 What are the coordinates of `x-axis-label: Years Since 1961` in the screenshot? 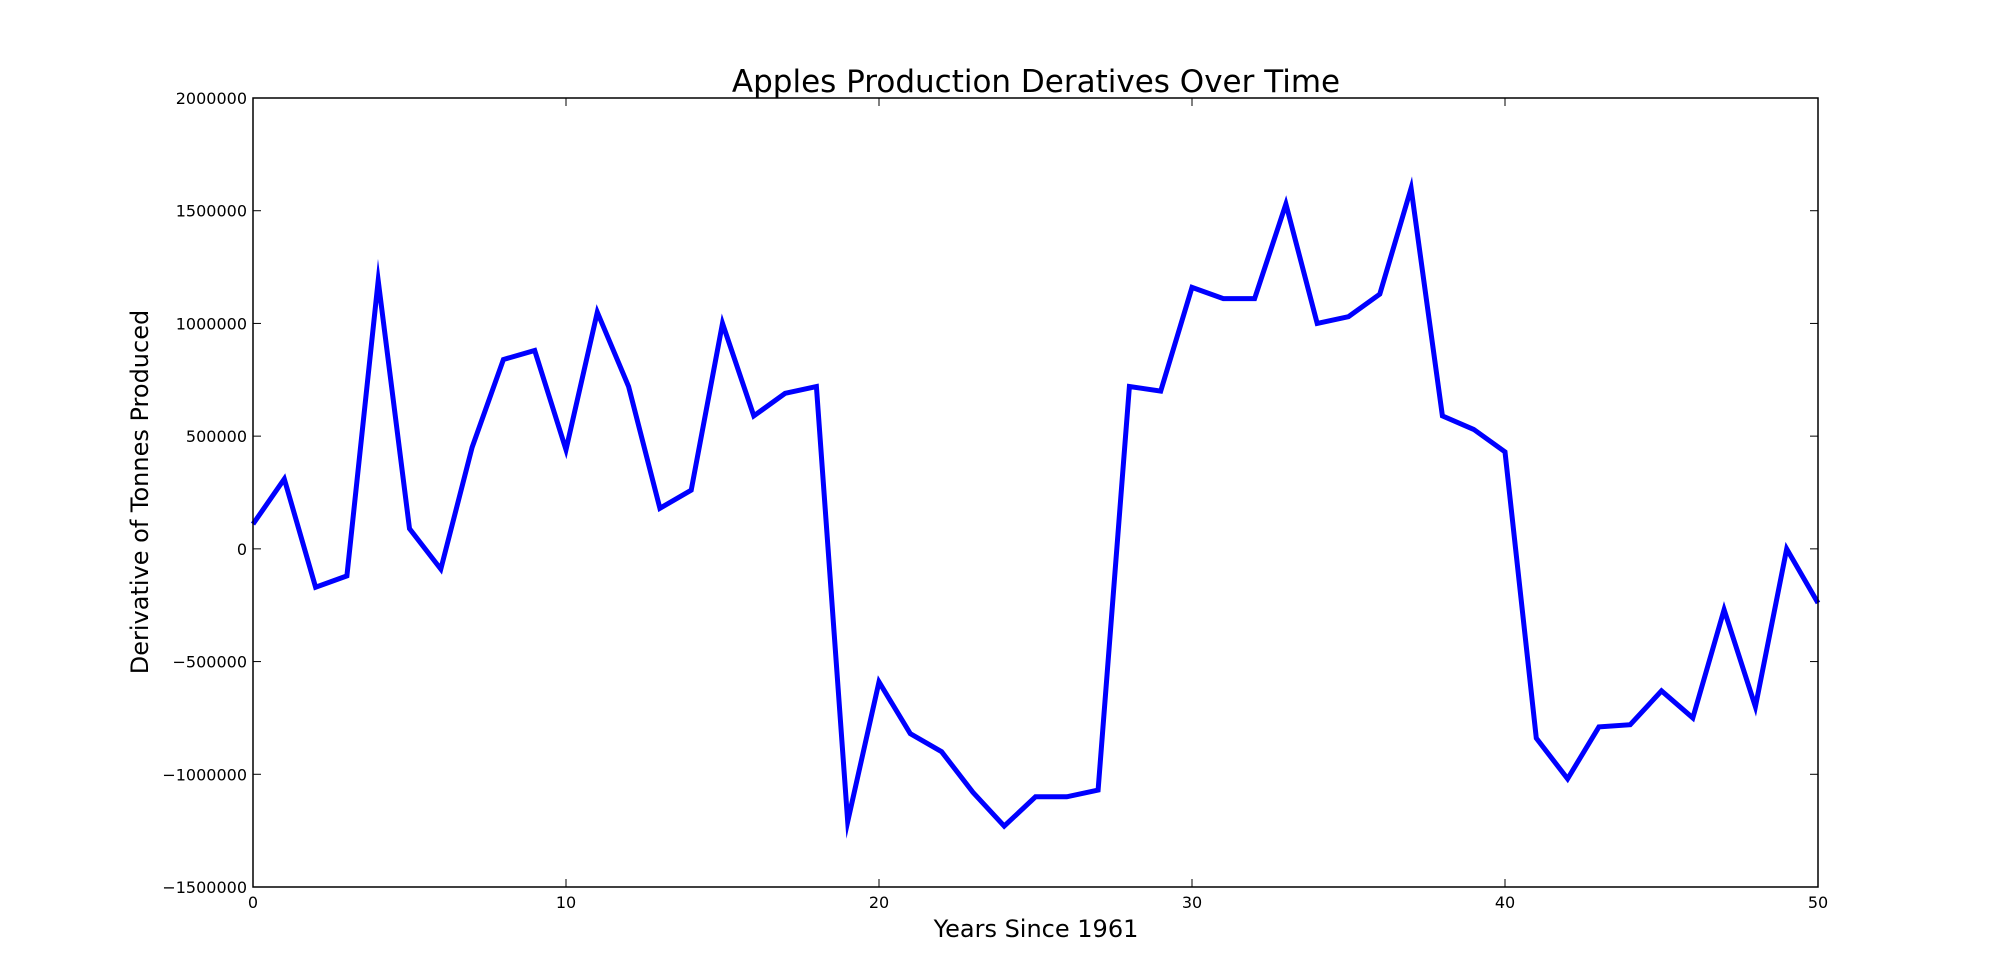 It's located at (1036, 929).